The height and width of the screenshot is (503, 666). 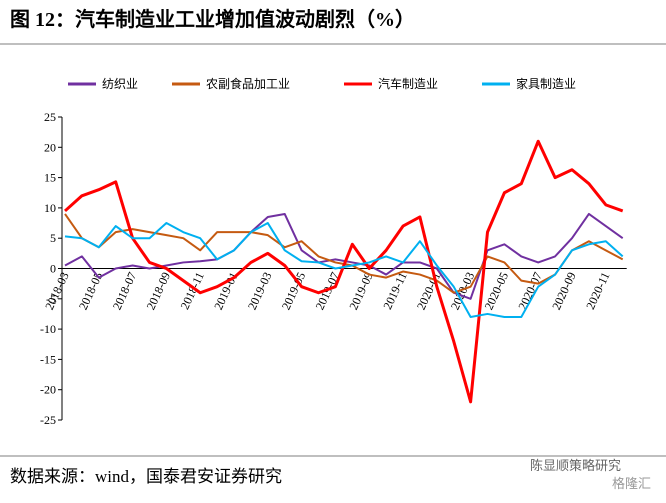 What do you see at coordinates (575, 465) in the screenshot?
I see `watermark: 陈显顺策略研究` at bounding box center [575, 465].